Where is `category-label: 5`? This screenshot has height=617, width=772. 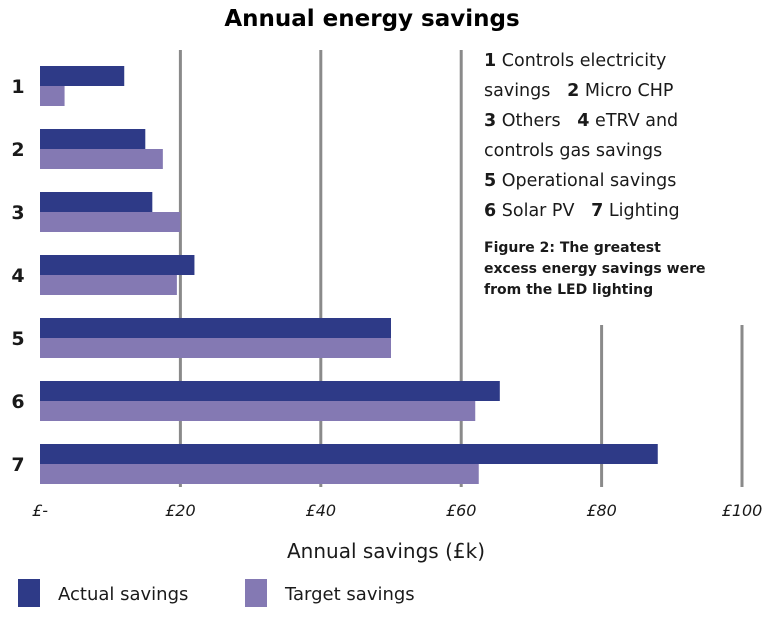
category-label: 5 is located at coordinates (17, 339).